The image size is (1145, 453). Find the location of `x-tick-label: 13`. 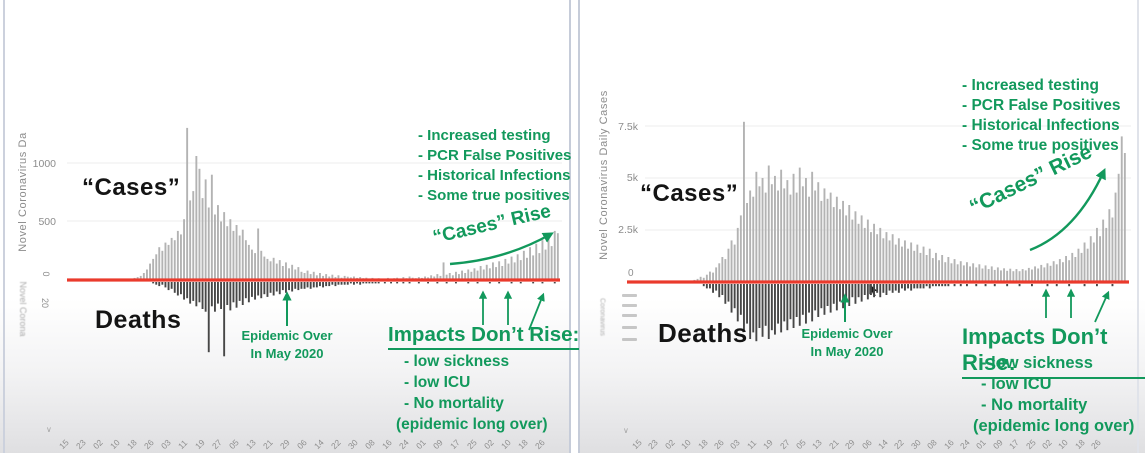

x-tick-label: 13 is located at coordinates (817, 444).